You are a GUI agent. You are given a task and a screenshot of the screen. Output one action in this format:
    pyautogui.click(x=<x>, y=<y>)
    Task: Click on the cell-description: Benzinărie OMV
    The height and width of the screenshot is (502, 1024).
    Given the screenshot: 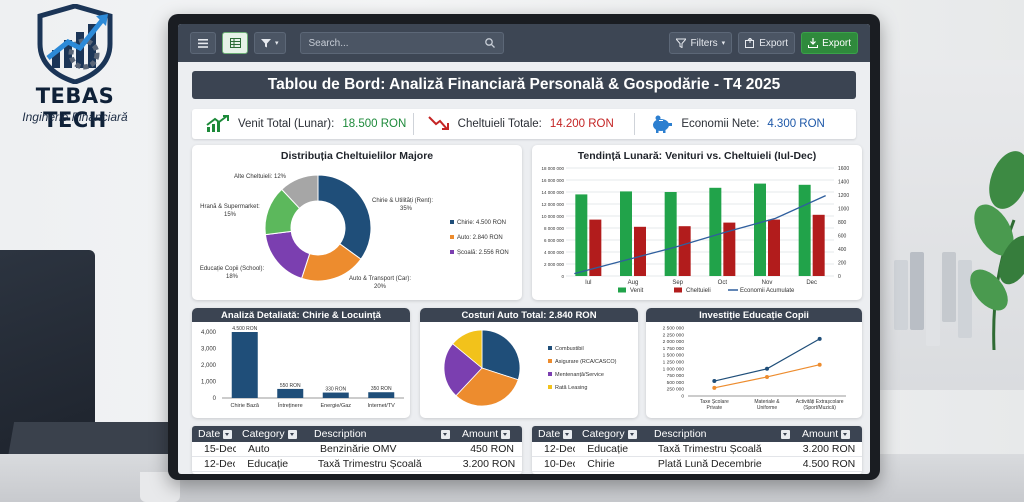 What is the action you would take?
    pyautogui.click(x=358, y=449)
    